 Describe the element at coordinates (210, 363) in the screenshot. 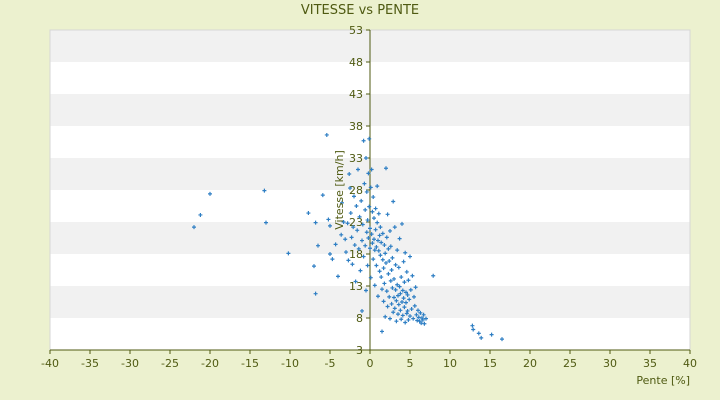

I see `x-tick-label: -20` at that location.